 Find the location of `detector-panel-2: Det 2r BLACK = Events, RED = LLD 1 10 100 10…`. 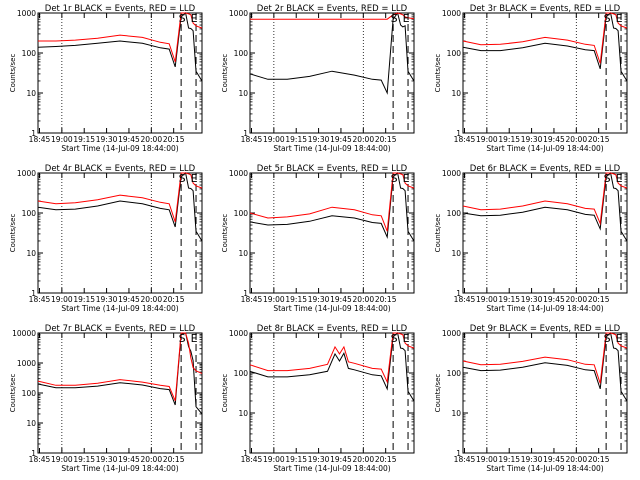

detector-panel-2: Det 2r BLACK = Events, RED = LLD 1 10 100 10… is located at coordinates (318, 78).